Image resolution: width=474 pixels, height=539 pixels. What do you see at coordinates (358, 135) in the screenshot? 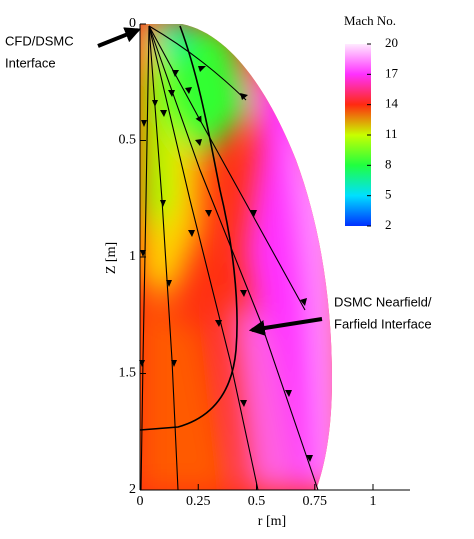
I see `colorbar` at bounding box center [358, 135].